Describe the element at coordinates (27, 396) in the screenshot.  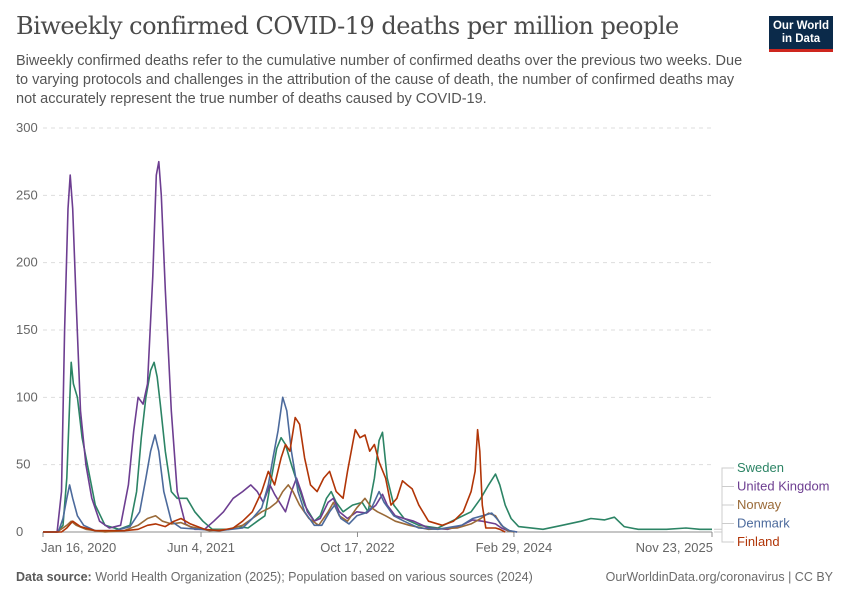
I see `y-tick-label: 100` at that location.